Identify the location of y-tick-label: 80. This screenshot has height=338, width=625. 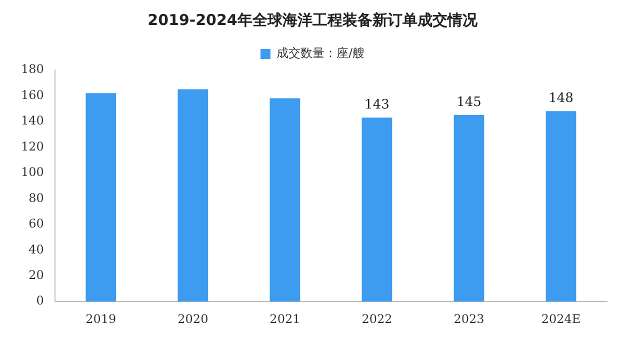
(36, 197).